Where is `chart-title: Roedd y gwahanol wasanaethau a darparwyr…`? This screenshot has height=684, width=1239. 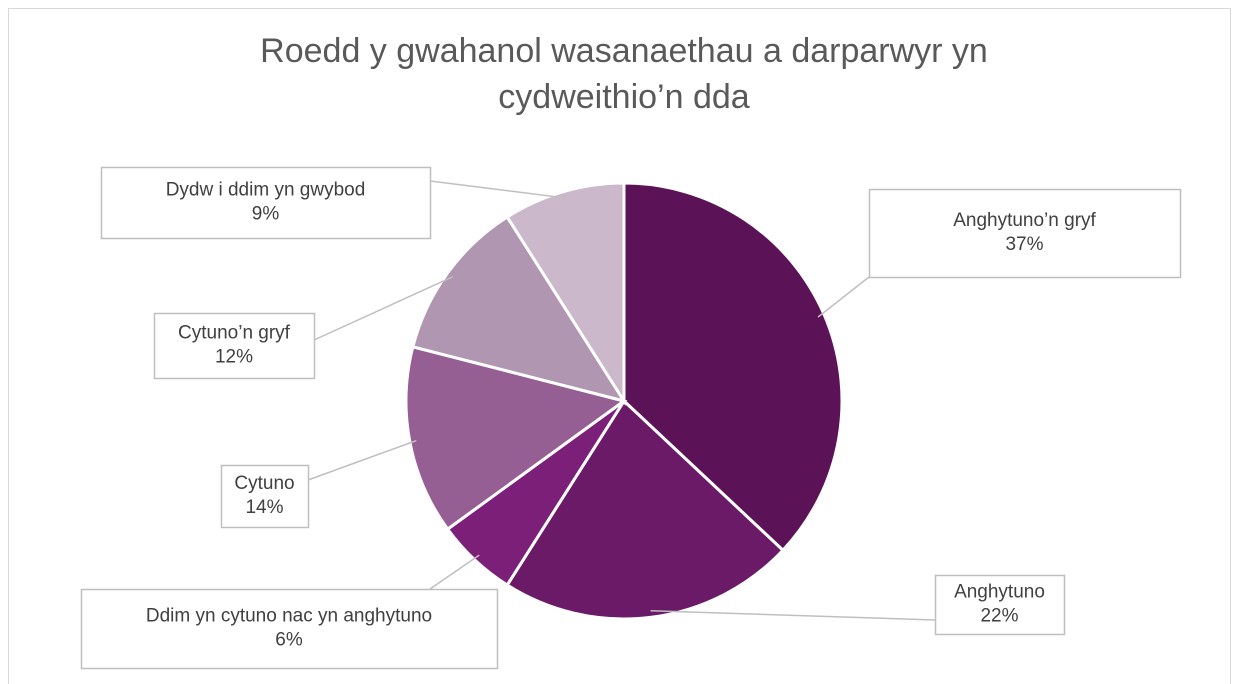 chart-title: Roedd y gwahanol wasanaethau a darparwyr… is located at coordinates (624, 74).